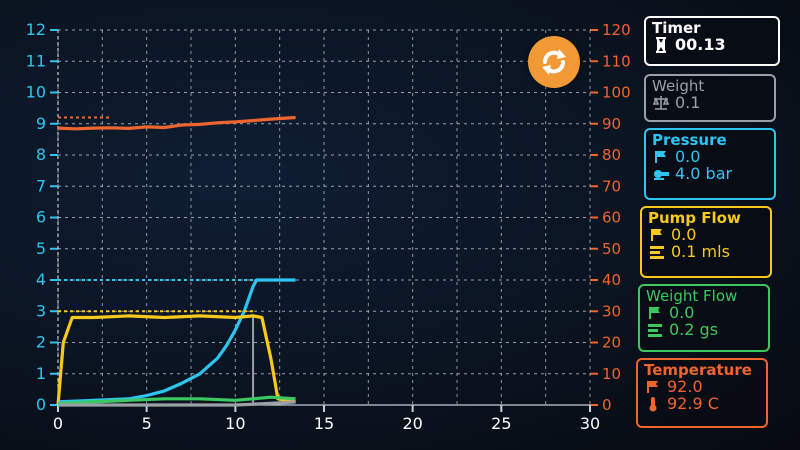 The height and width of the screenshot is (450, 800). Describe the element at coordinates (676, 28) in the screenshot. I see `timer-title: Timer` at that location.